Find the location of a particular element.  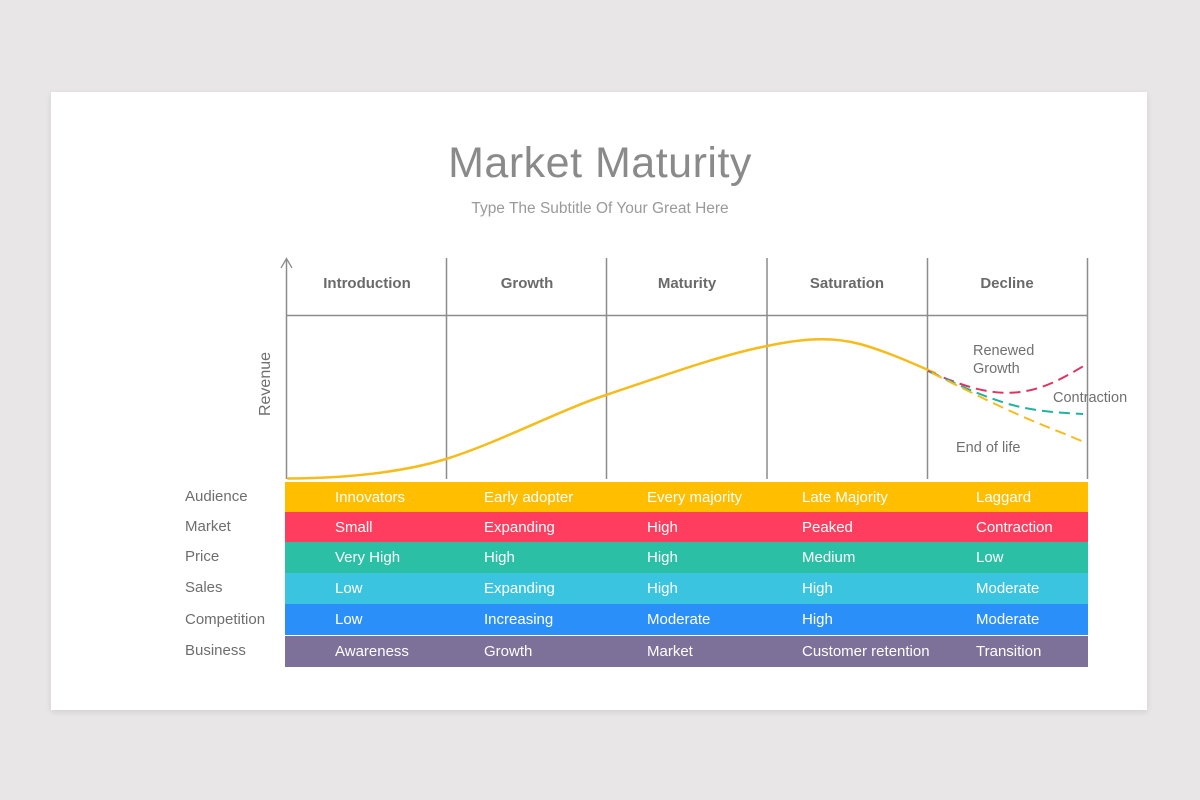

row-label-business: Business is located at coordinates (215, 650).